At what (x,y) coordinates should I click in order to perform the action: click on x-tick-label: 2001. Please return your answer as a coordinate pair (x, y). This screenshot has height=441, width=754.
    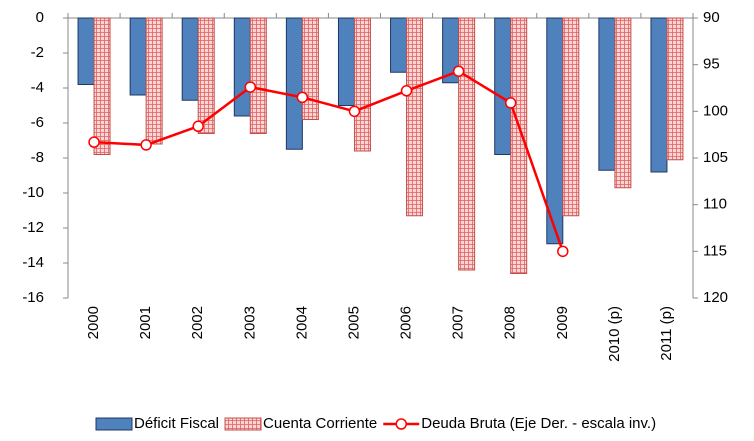
    Looking at the image, I should click on (145, 322).